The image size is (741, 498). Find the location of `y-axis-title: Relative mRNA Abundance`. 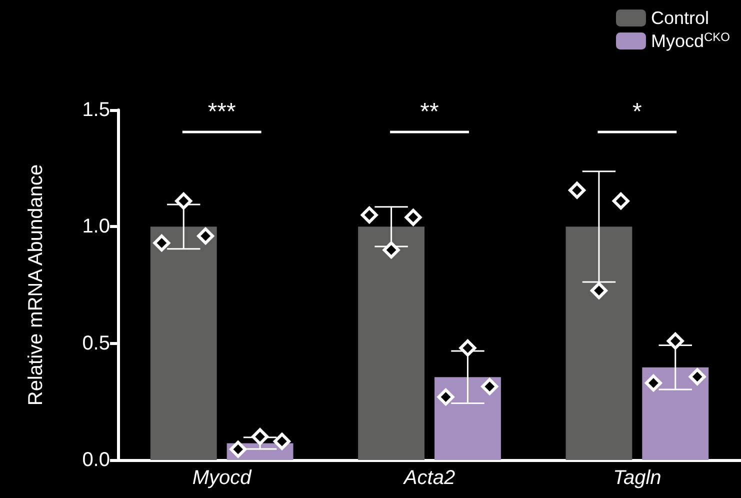

y-axis-title: Relative mRNA Abundance is located at coordinates (36, 285).